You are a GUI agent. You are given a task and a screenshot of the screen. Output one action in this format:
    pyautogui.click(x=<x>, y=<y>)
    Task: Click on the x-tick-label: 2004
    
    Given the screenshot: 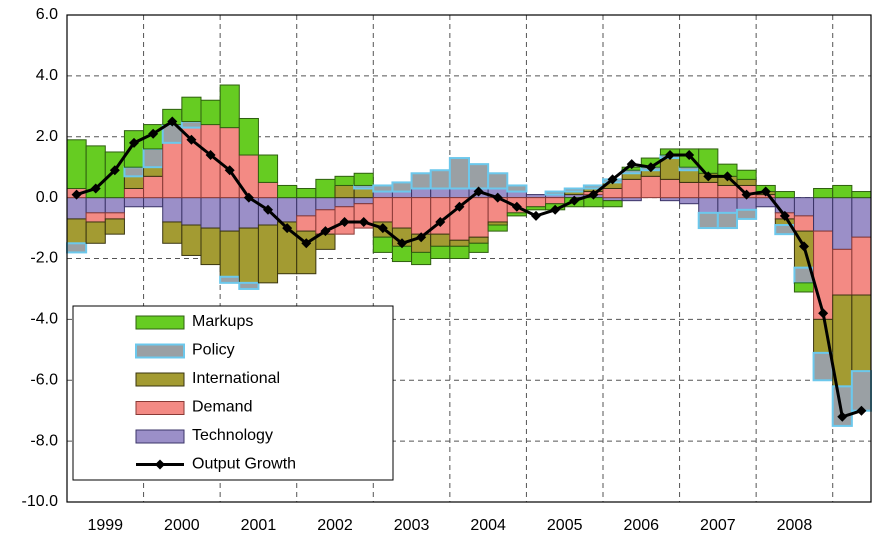 What is the action you would take?
    pyautogui.click(x=488, y=525)
    